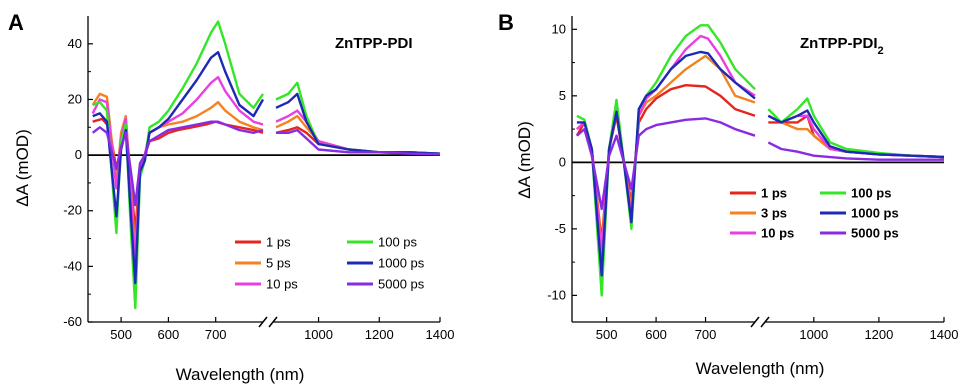  What do you see at coordinates (774, 213) in the screenshot?
I see `legend-label: 3 ps` at bounding box center [774, 213].